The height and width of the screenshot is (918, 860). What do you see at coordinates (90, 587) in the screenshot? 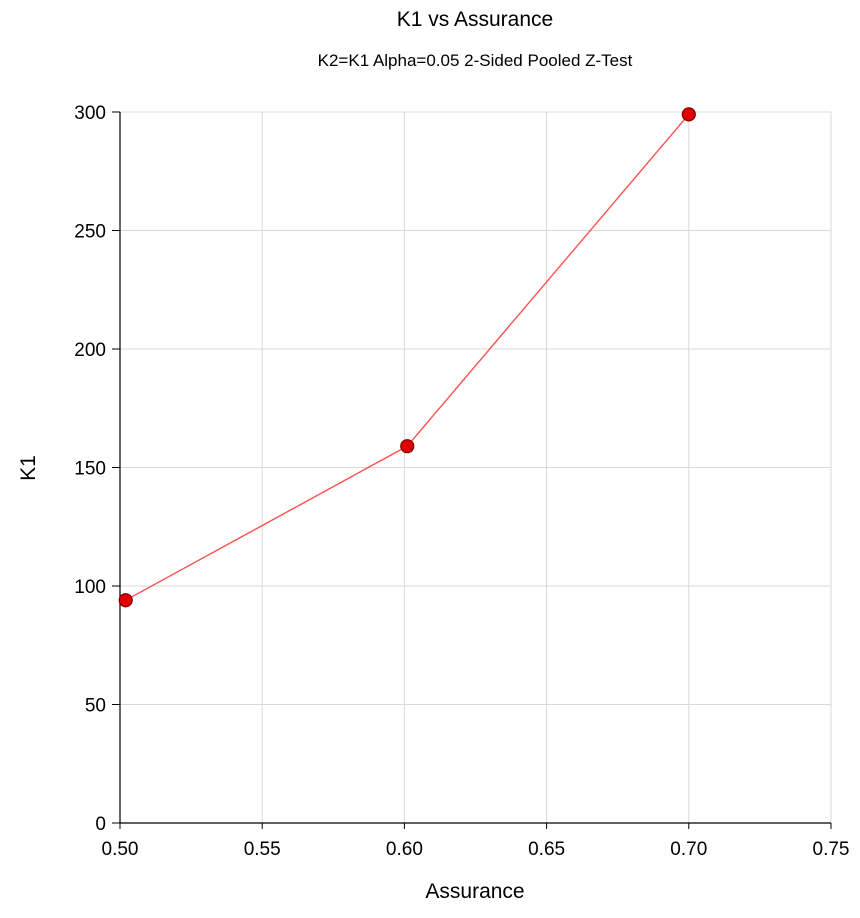
I see `y-tick-label: 100` at bounding box center [90, 587].